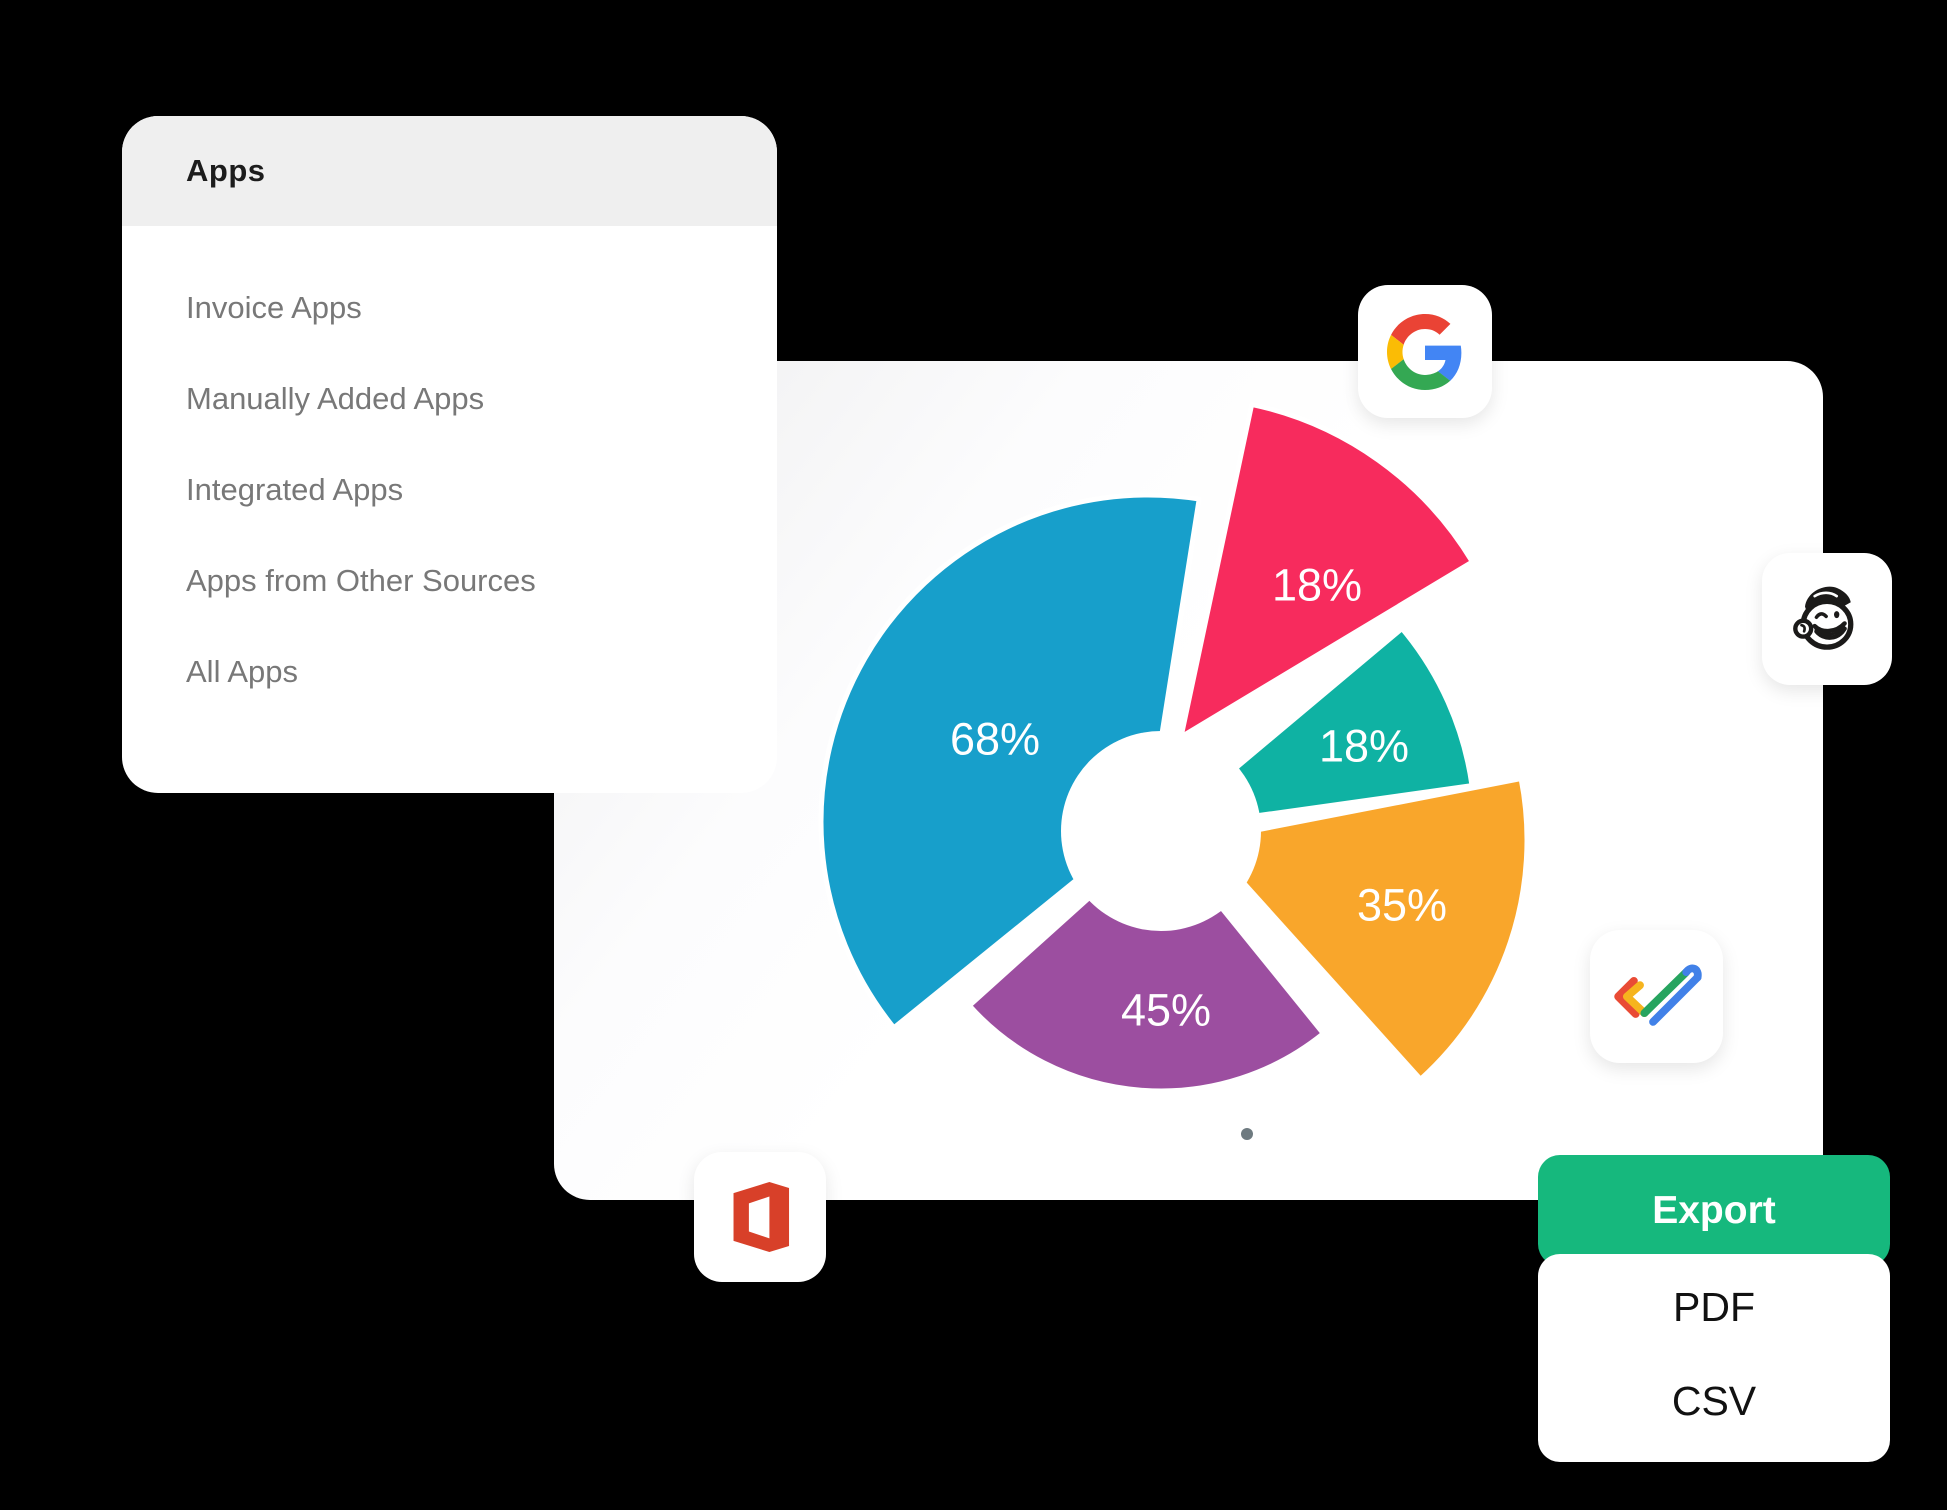  Describe the element at coordinates (449, 171) in the screenshot. I see `apps-panel-header: Apps` at that location.